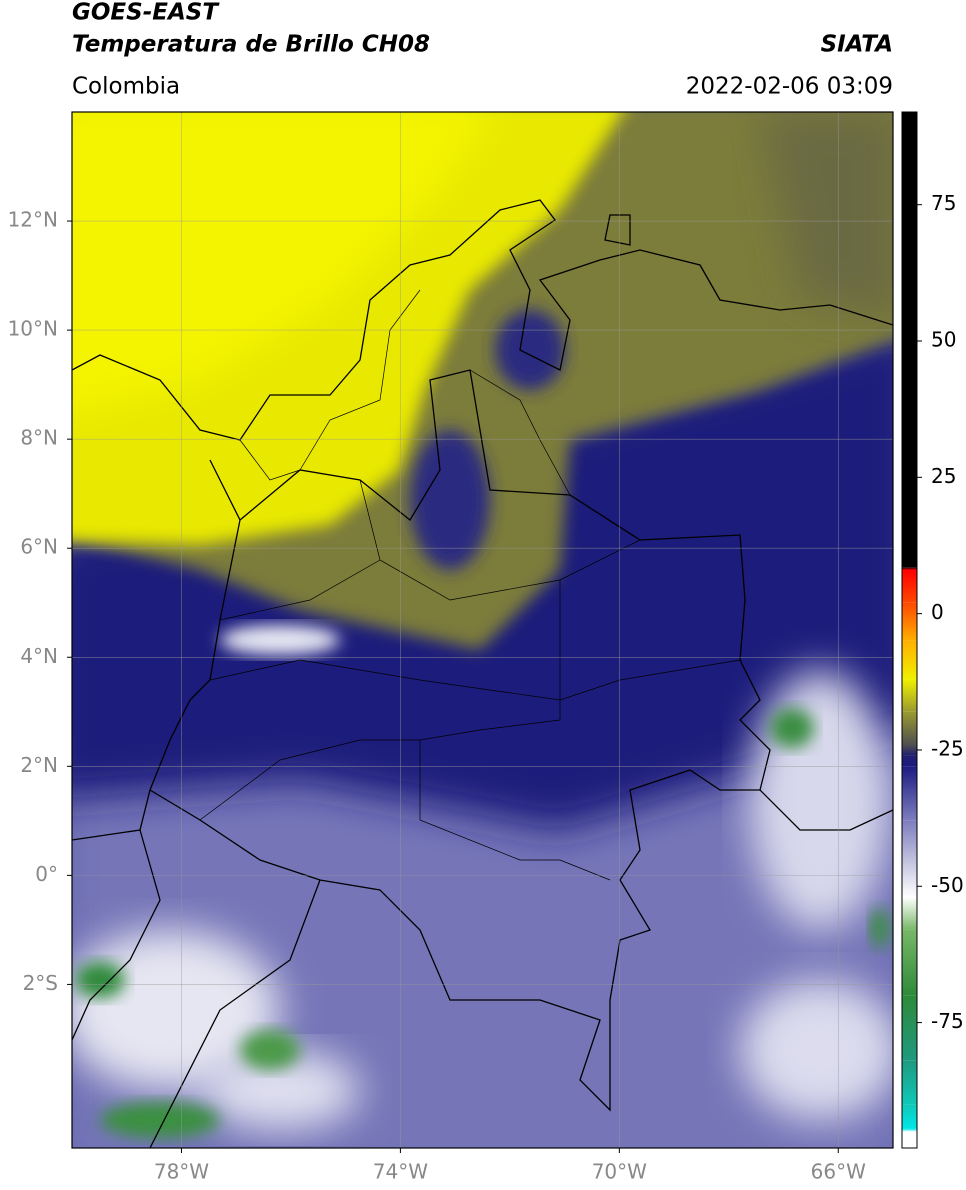 The image size is (966, 1190). Describe the element at coordinates (937, 612) in the screenshot. I see `colorbar-tick-label: 0` at that location.